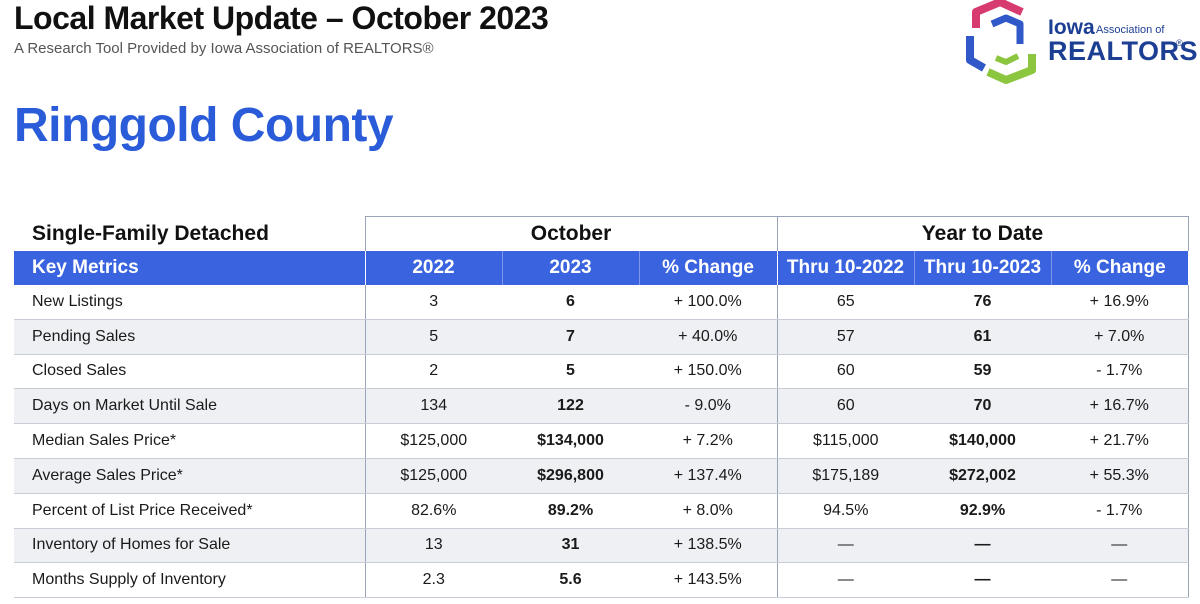  What do you see at coordinates (570, 268) in the screenshot?
I see `column-header-2023: 2023` at bounding box center [570, 268].